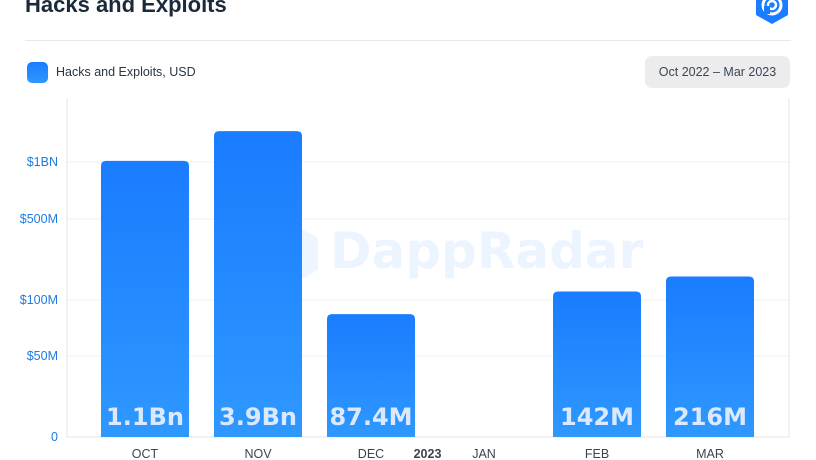  What do you see at coordinates (371, 375) in the screenshot?
I see `bar-dec` at bounding box center [371, 375].